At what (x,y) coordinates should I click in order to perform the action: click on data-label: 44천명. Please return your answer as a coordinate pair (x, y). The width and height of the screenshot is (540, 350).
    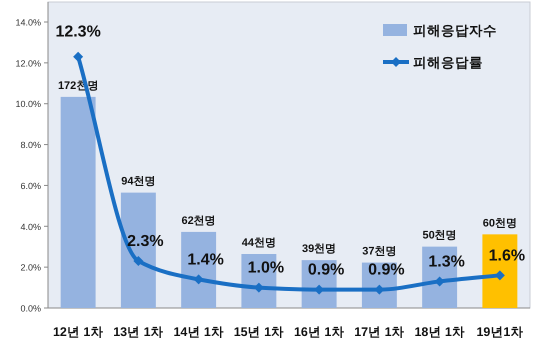
    Looking at the image, I should click on (259, 242).